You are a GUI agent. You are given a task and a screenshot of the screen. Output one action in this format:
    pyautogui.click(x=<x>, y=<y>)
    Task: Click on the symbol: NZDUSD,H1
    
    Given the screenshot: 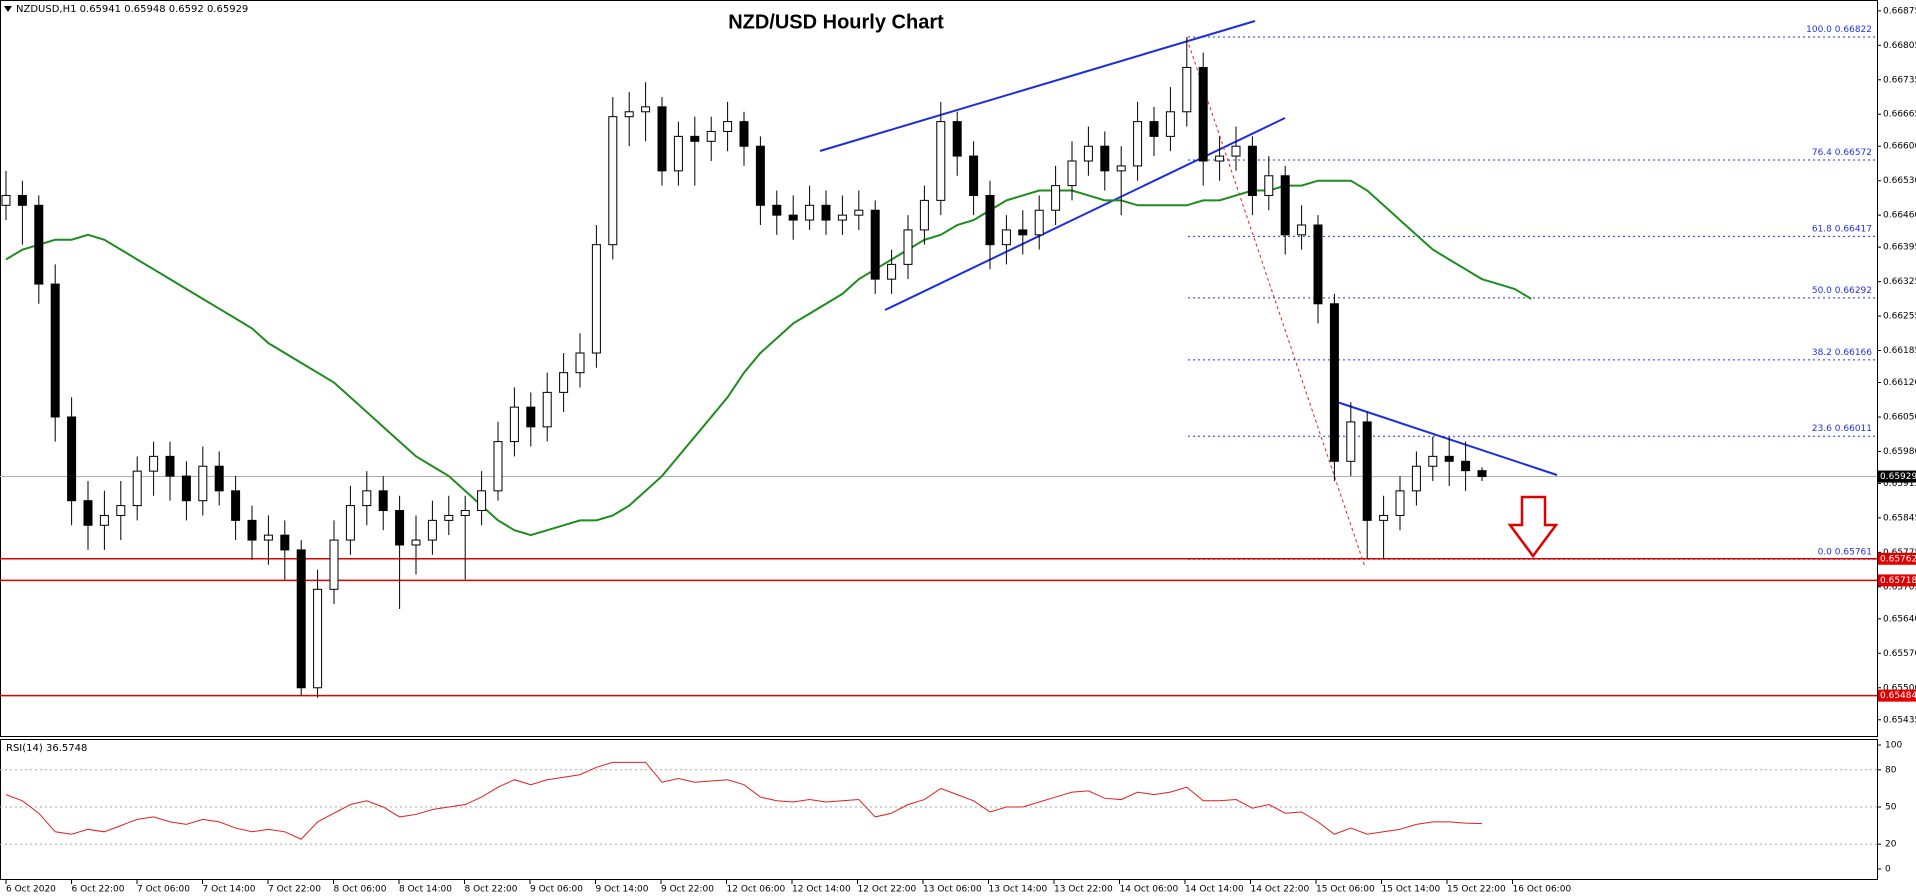 What is the action you would take?
    pyautogui.click(x=46, y=9)
    